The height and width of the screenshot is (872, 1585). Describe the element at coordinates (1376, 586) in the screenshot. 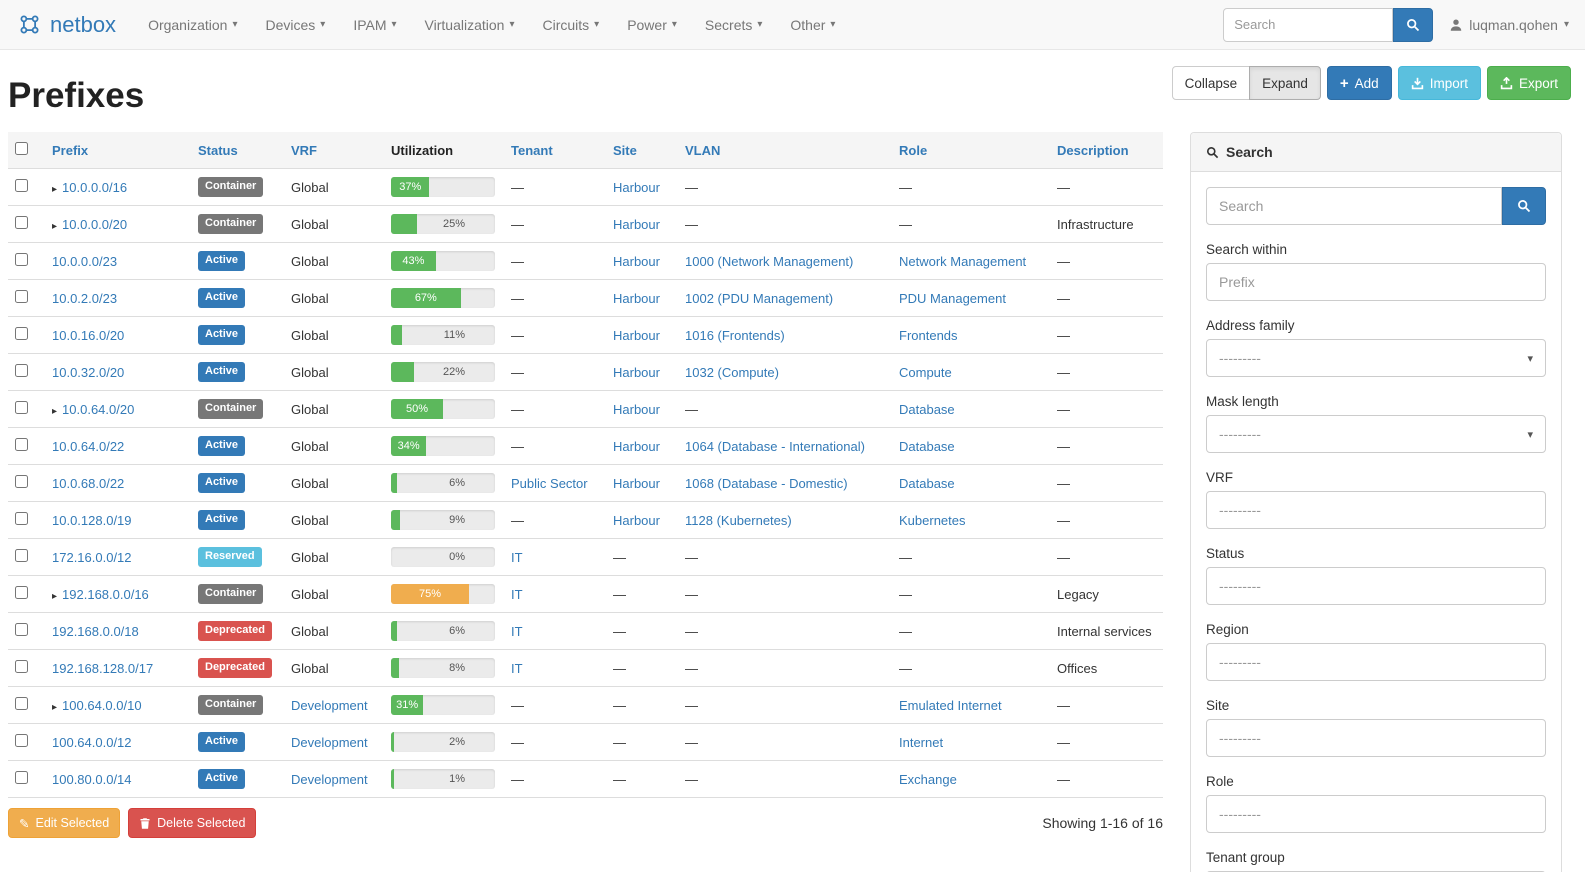

I see `filter-input-status` at that location.